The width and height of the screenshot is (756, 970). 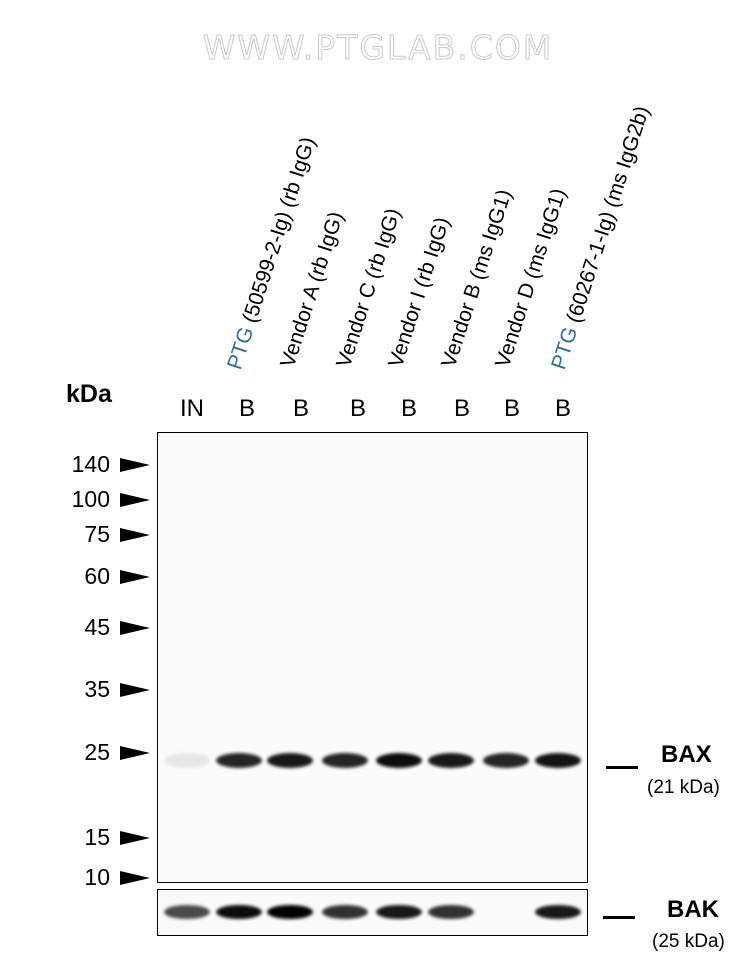 I want to click on marker-25: 25, so click(x=96, y=752).